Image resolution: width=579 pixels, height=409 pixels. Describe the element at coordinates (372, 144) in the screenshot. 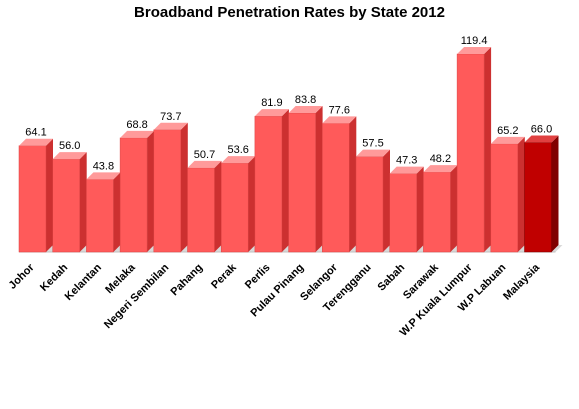

I see `data-label: 57.5` at that location.